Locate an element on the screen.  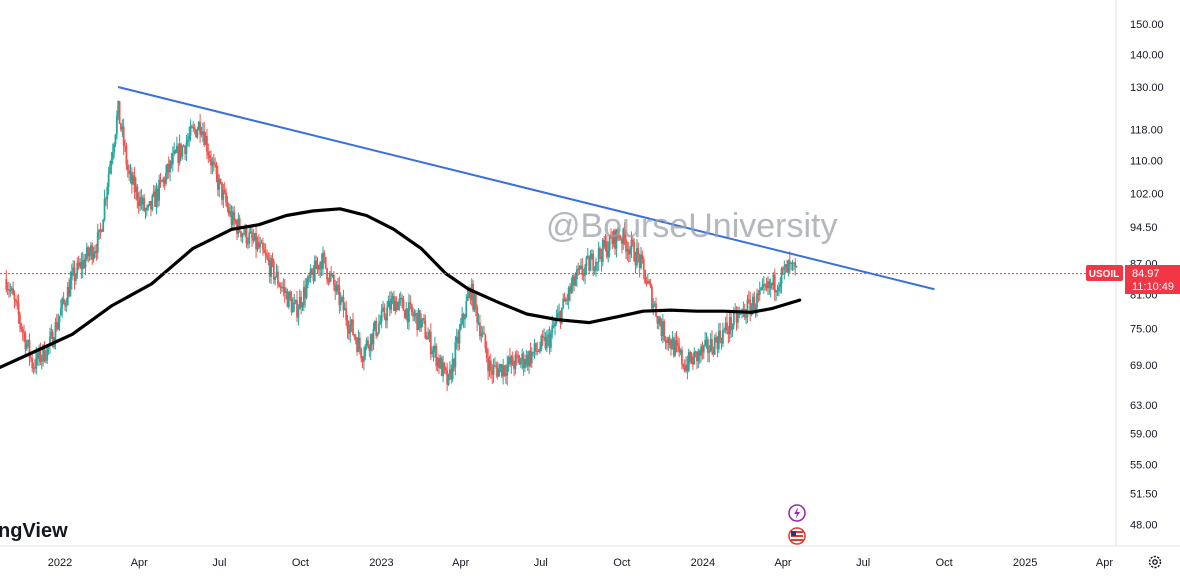
price-label-badge: USOIL 84.97 11:10:49 is located at coordinates (1133, 279).